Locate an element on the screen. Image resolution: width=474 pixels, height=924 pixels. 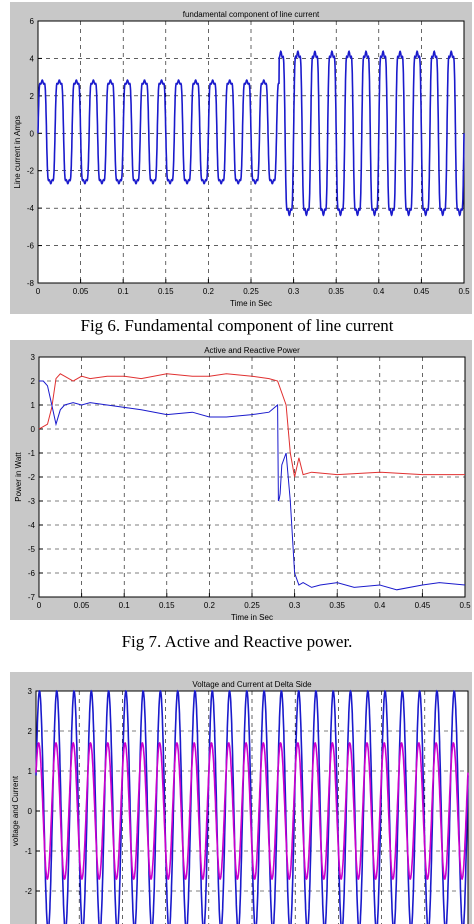
y-tick-label: -8 is located at coordinates (31, 283).